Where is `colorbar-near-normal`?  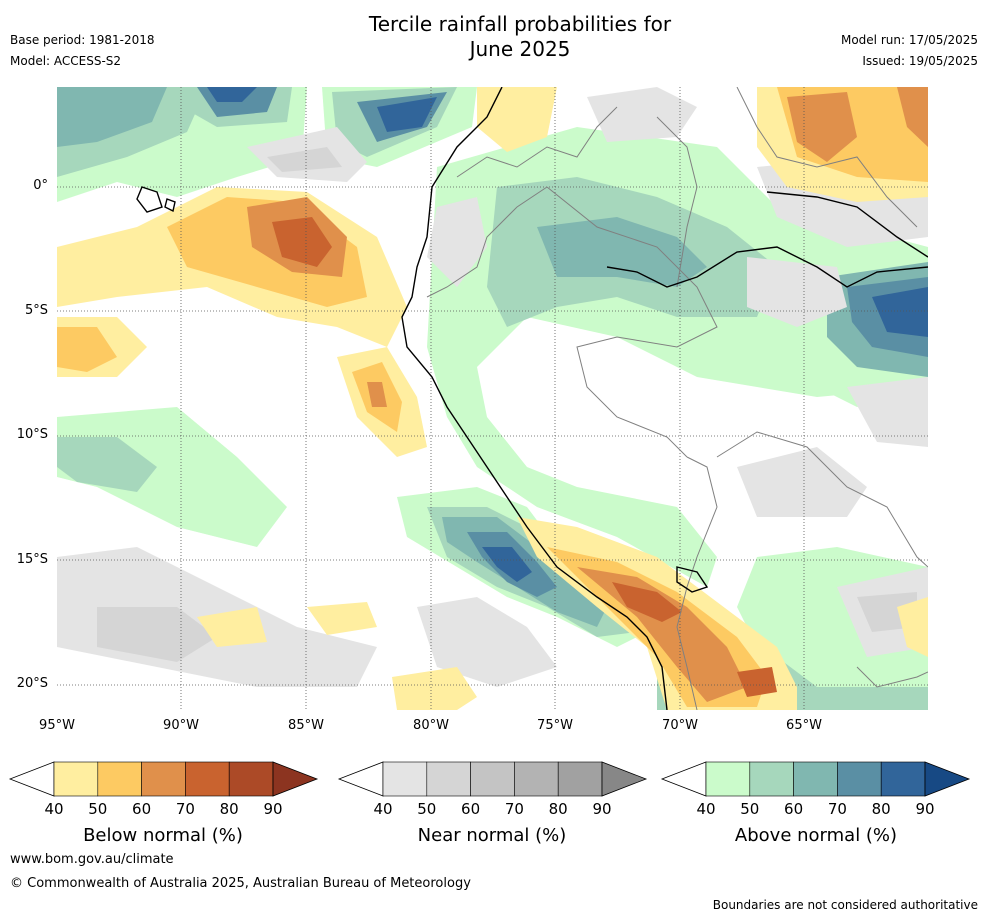 colorbar-near-normal is located at coordinates (492, 779).